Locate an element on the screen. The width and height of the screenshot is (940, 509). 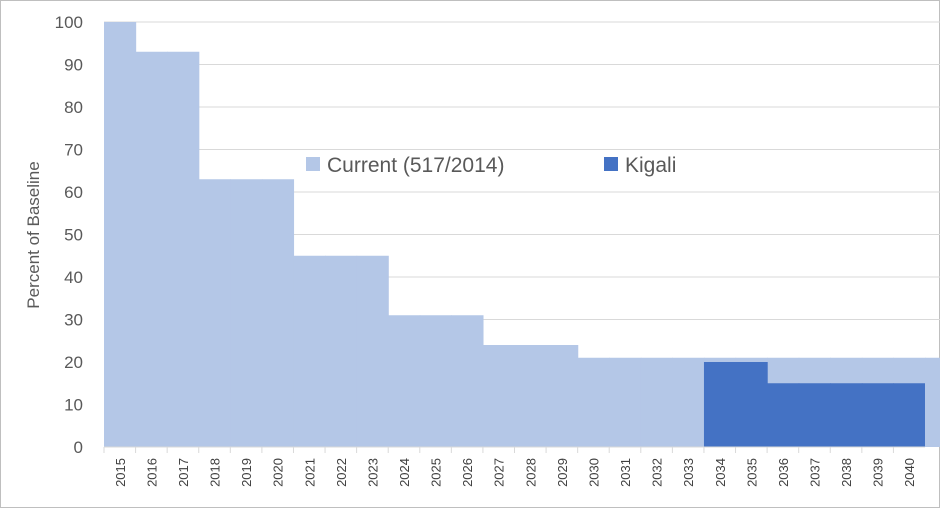
area-segment-current-2023 is located at coordinates (372, 351).